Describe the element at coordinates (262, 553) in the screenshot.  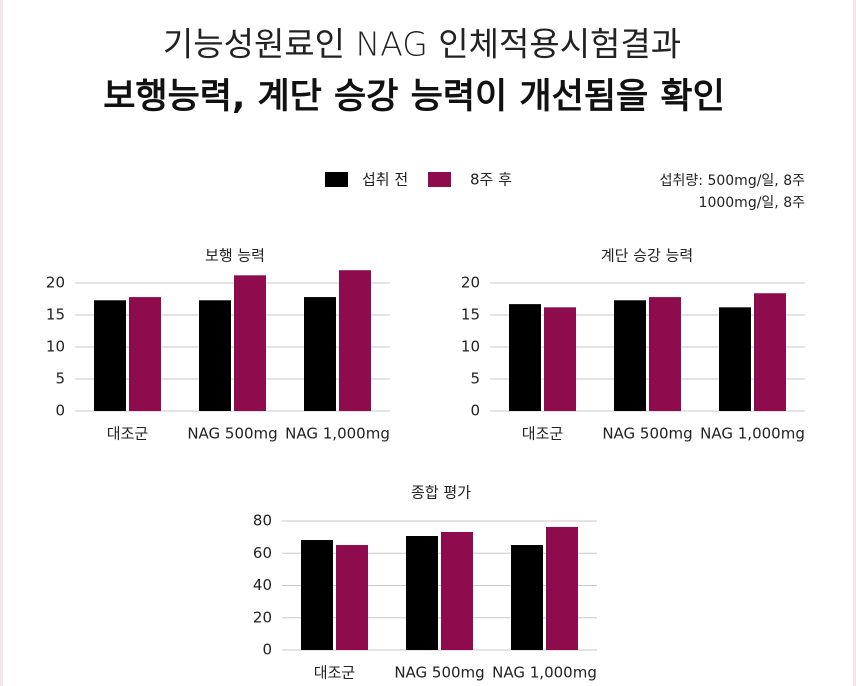
I see `y-tick-label: 60` at that location.